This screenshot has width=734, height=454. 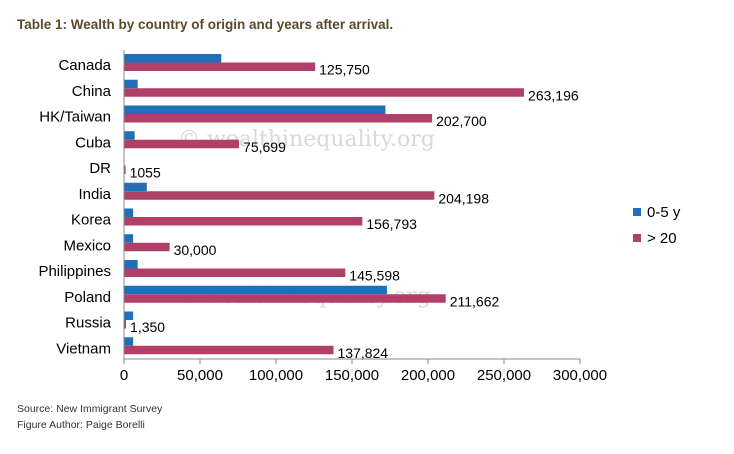 What do you see at coordinates (87, 297) in the screenshot?
I see `category-label-poland: Poland` at bounding box center [87, 297].